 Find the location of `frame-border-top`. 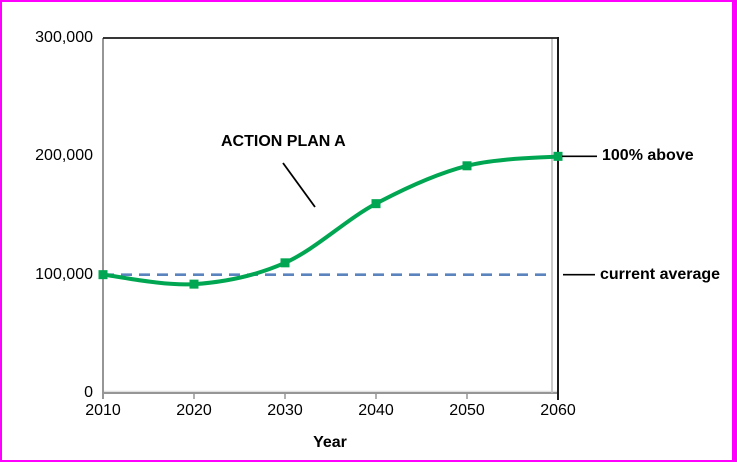

frame-border-top is located at coordinates (368, 1).